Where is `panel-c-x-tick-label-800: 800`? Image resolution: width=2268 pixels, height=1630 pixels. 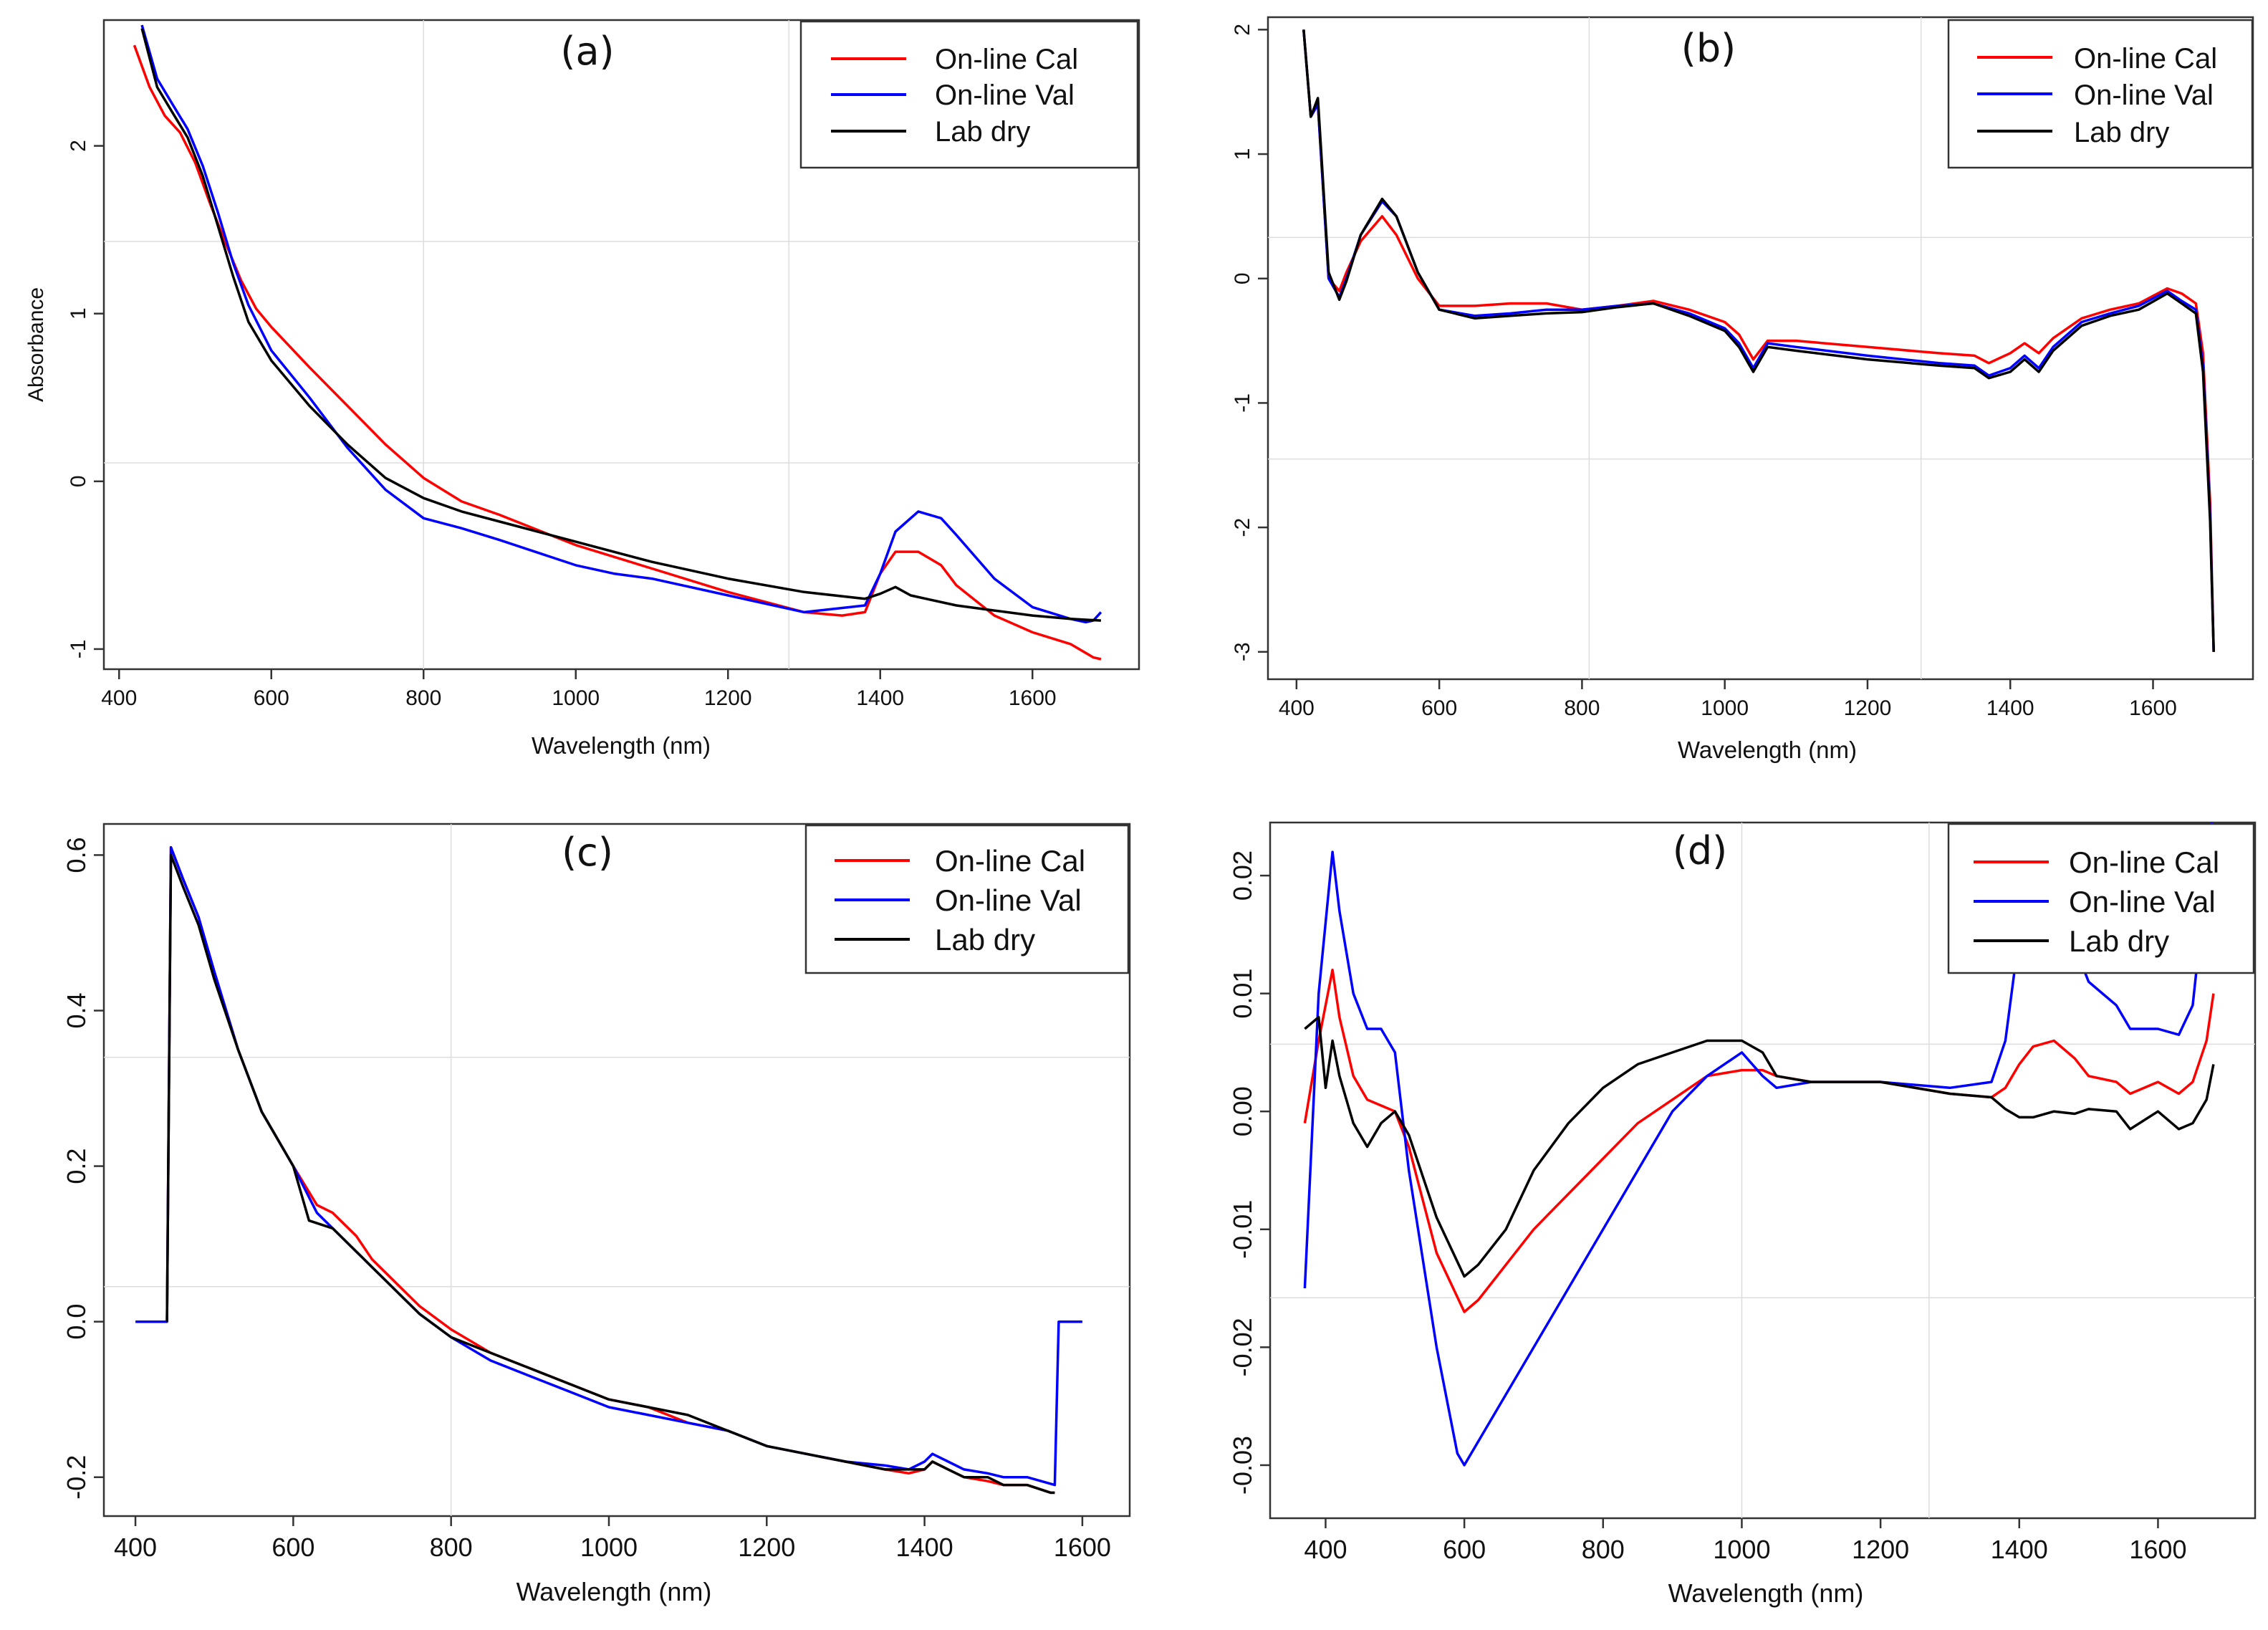 panel-c-x-tick-label-800: 800 is located at coordinates (451, 1547).